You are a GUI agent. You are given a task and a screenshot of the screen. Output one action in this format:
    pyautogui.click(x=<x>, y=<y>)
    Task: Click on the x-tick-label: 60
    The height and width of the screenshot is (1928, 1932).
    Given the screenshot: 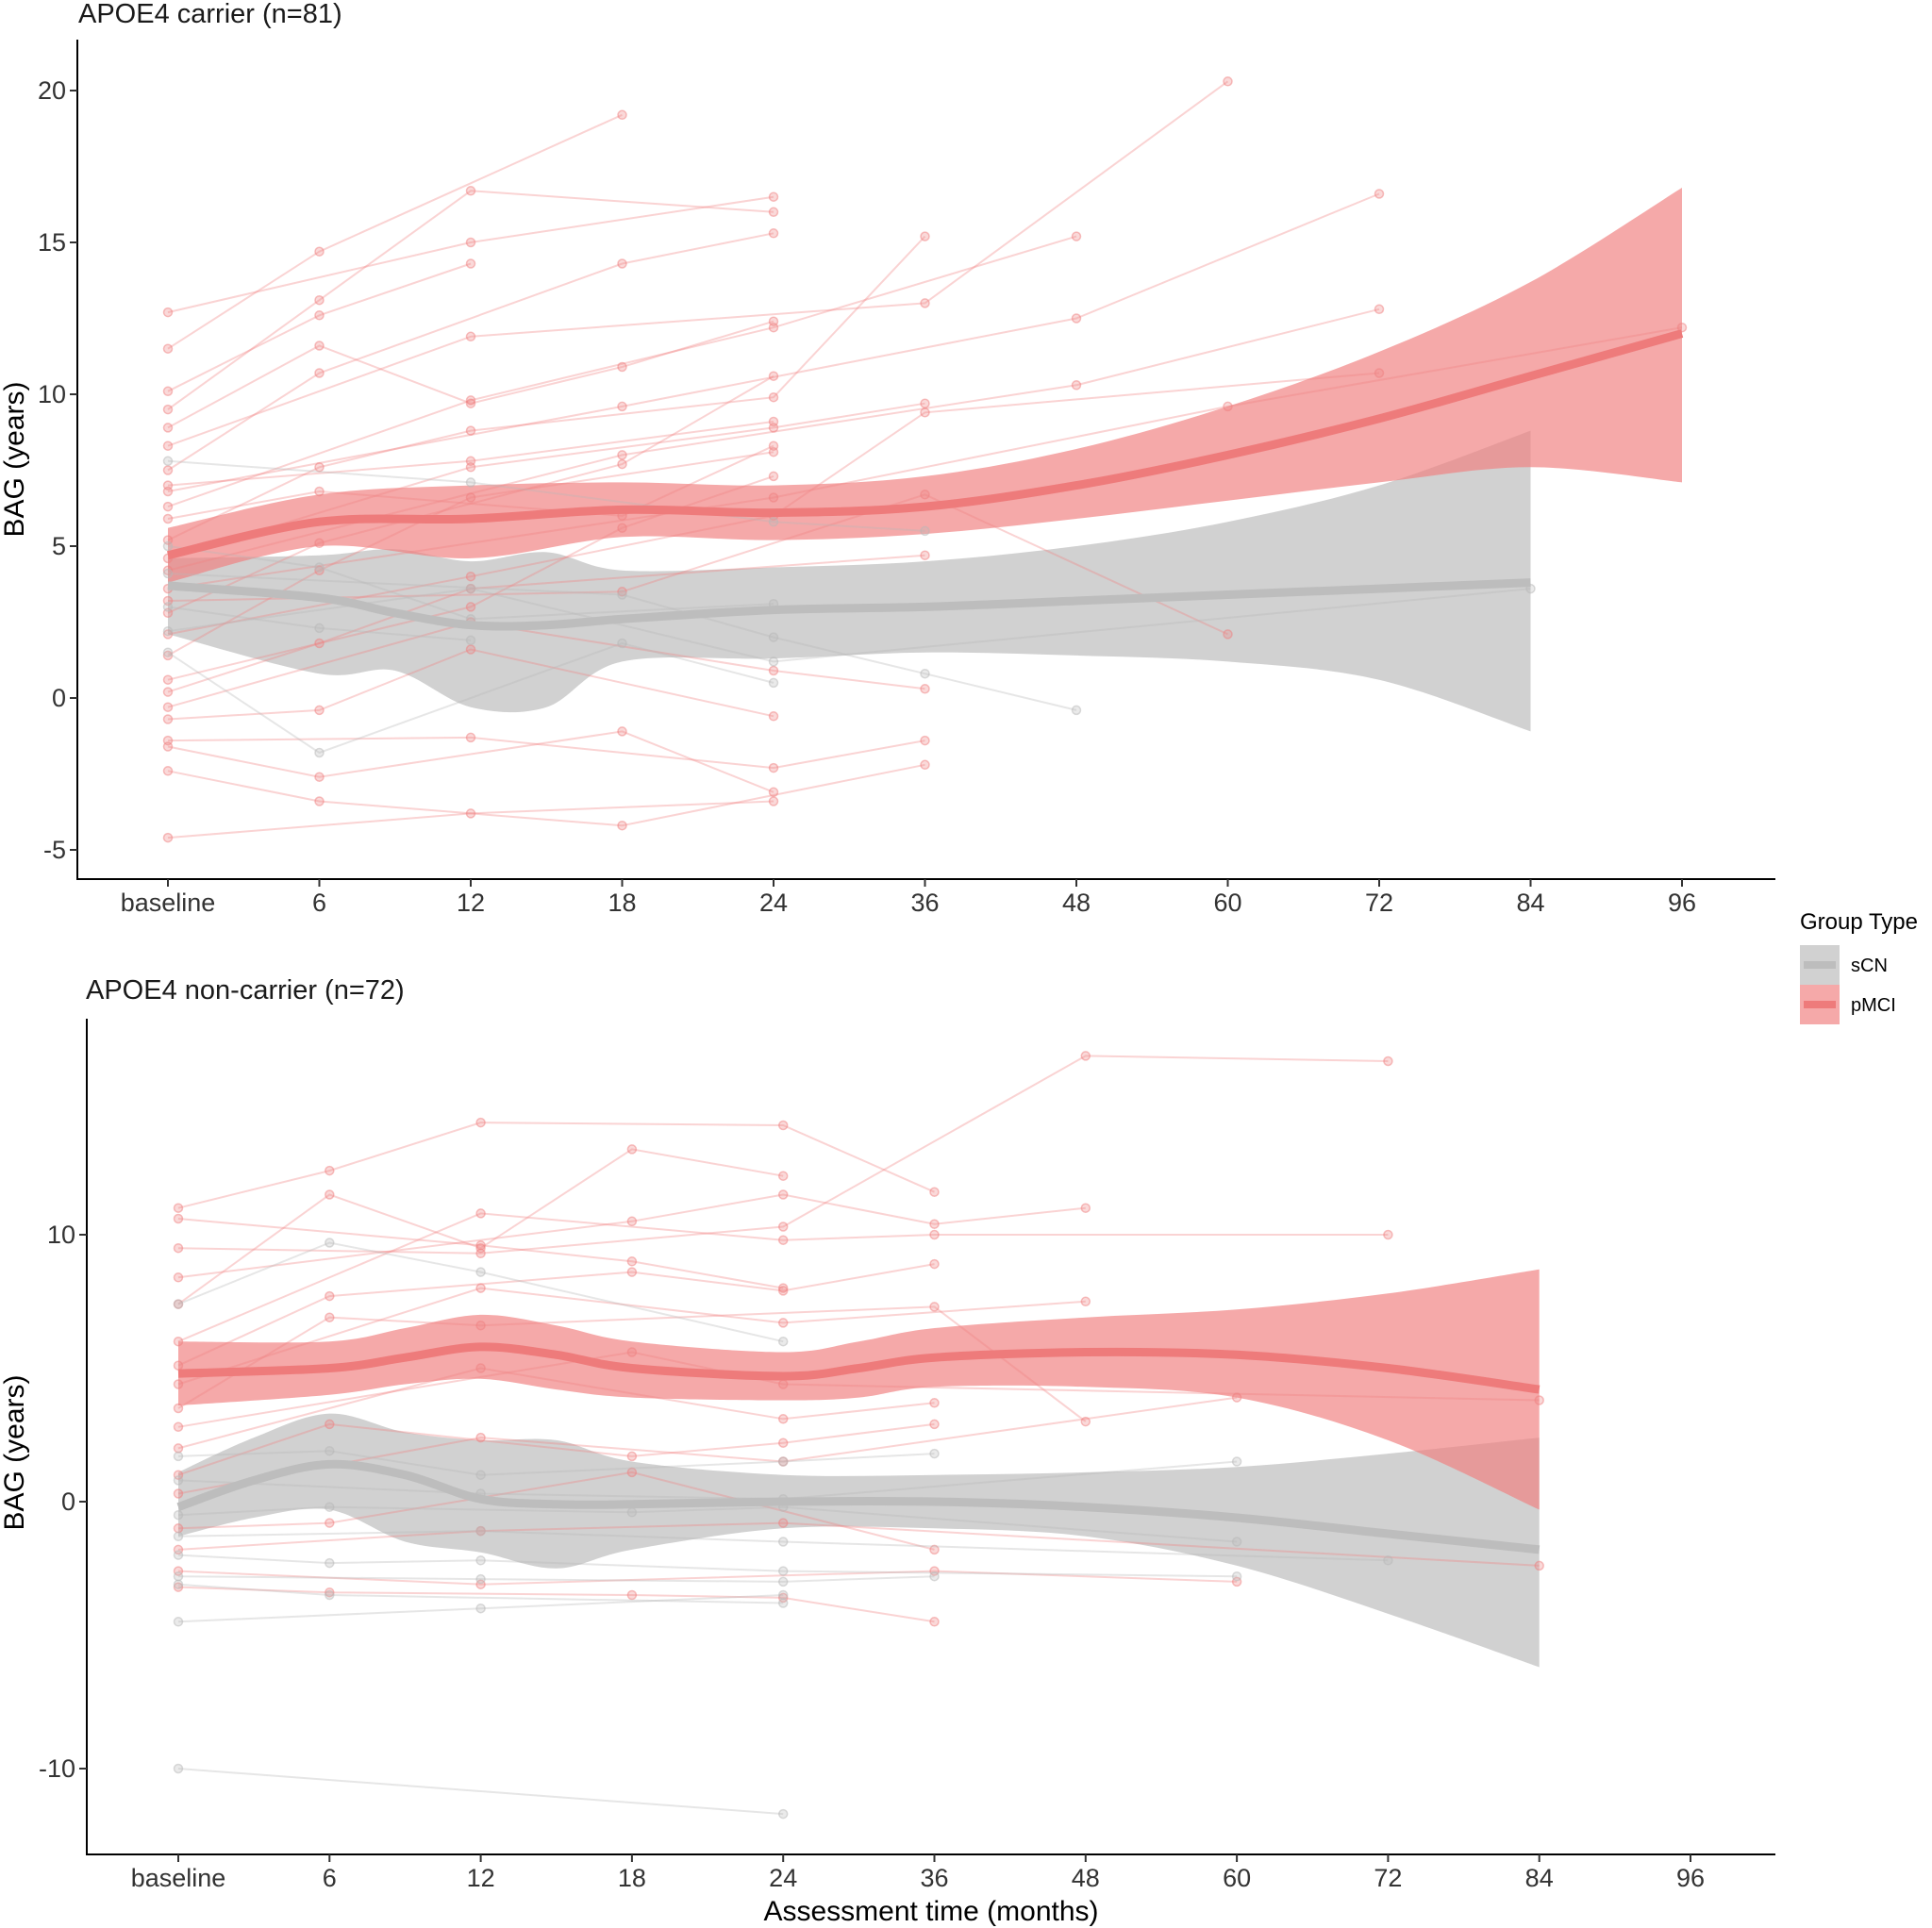 What is the action you would take?
    pyautogui.click(x=1237, y=1878)
    